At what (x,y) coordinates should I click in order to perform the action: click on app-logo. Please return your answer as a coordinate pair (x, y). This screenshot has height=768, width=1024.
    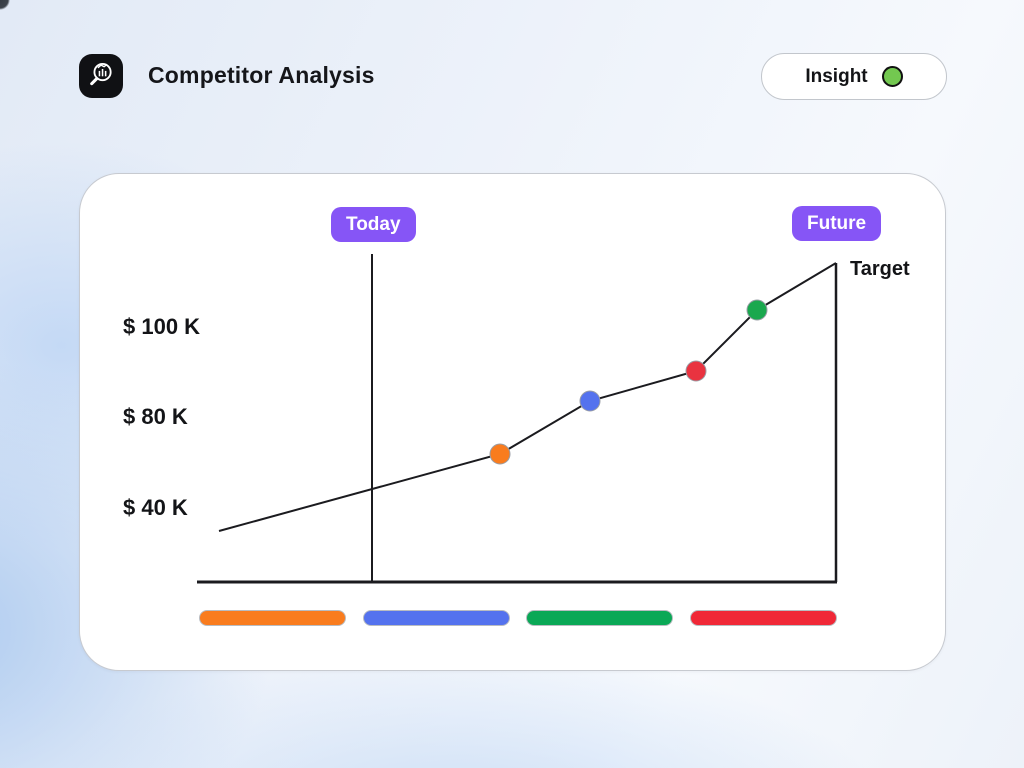
    Looking at the image, I should click on (101, 76).